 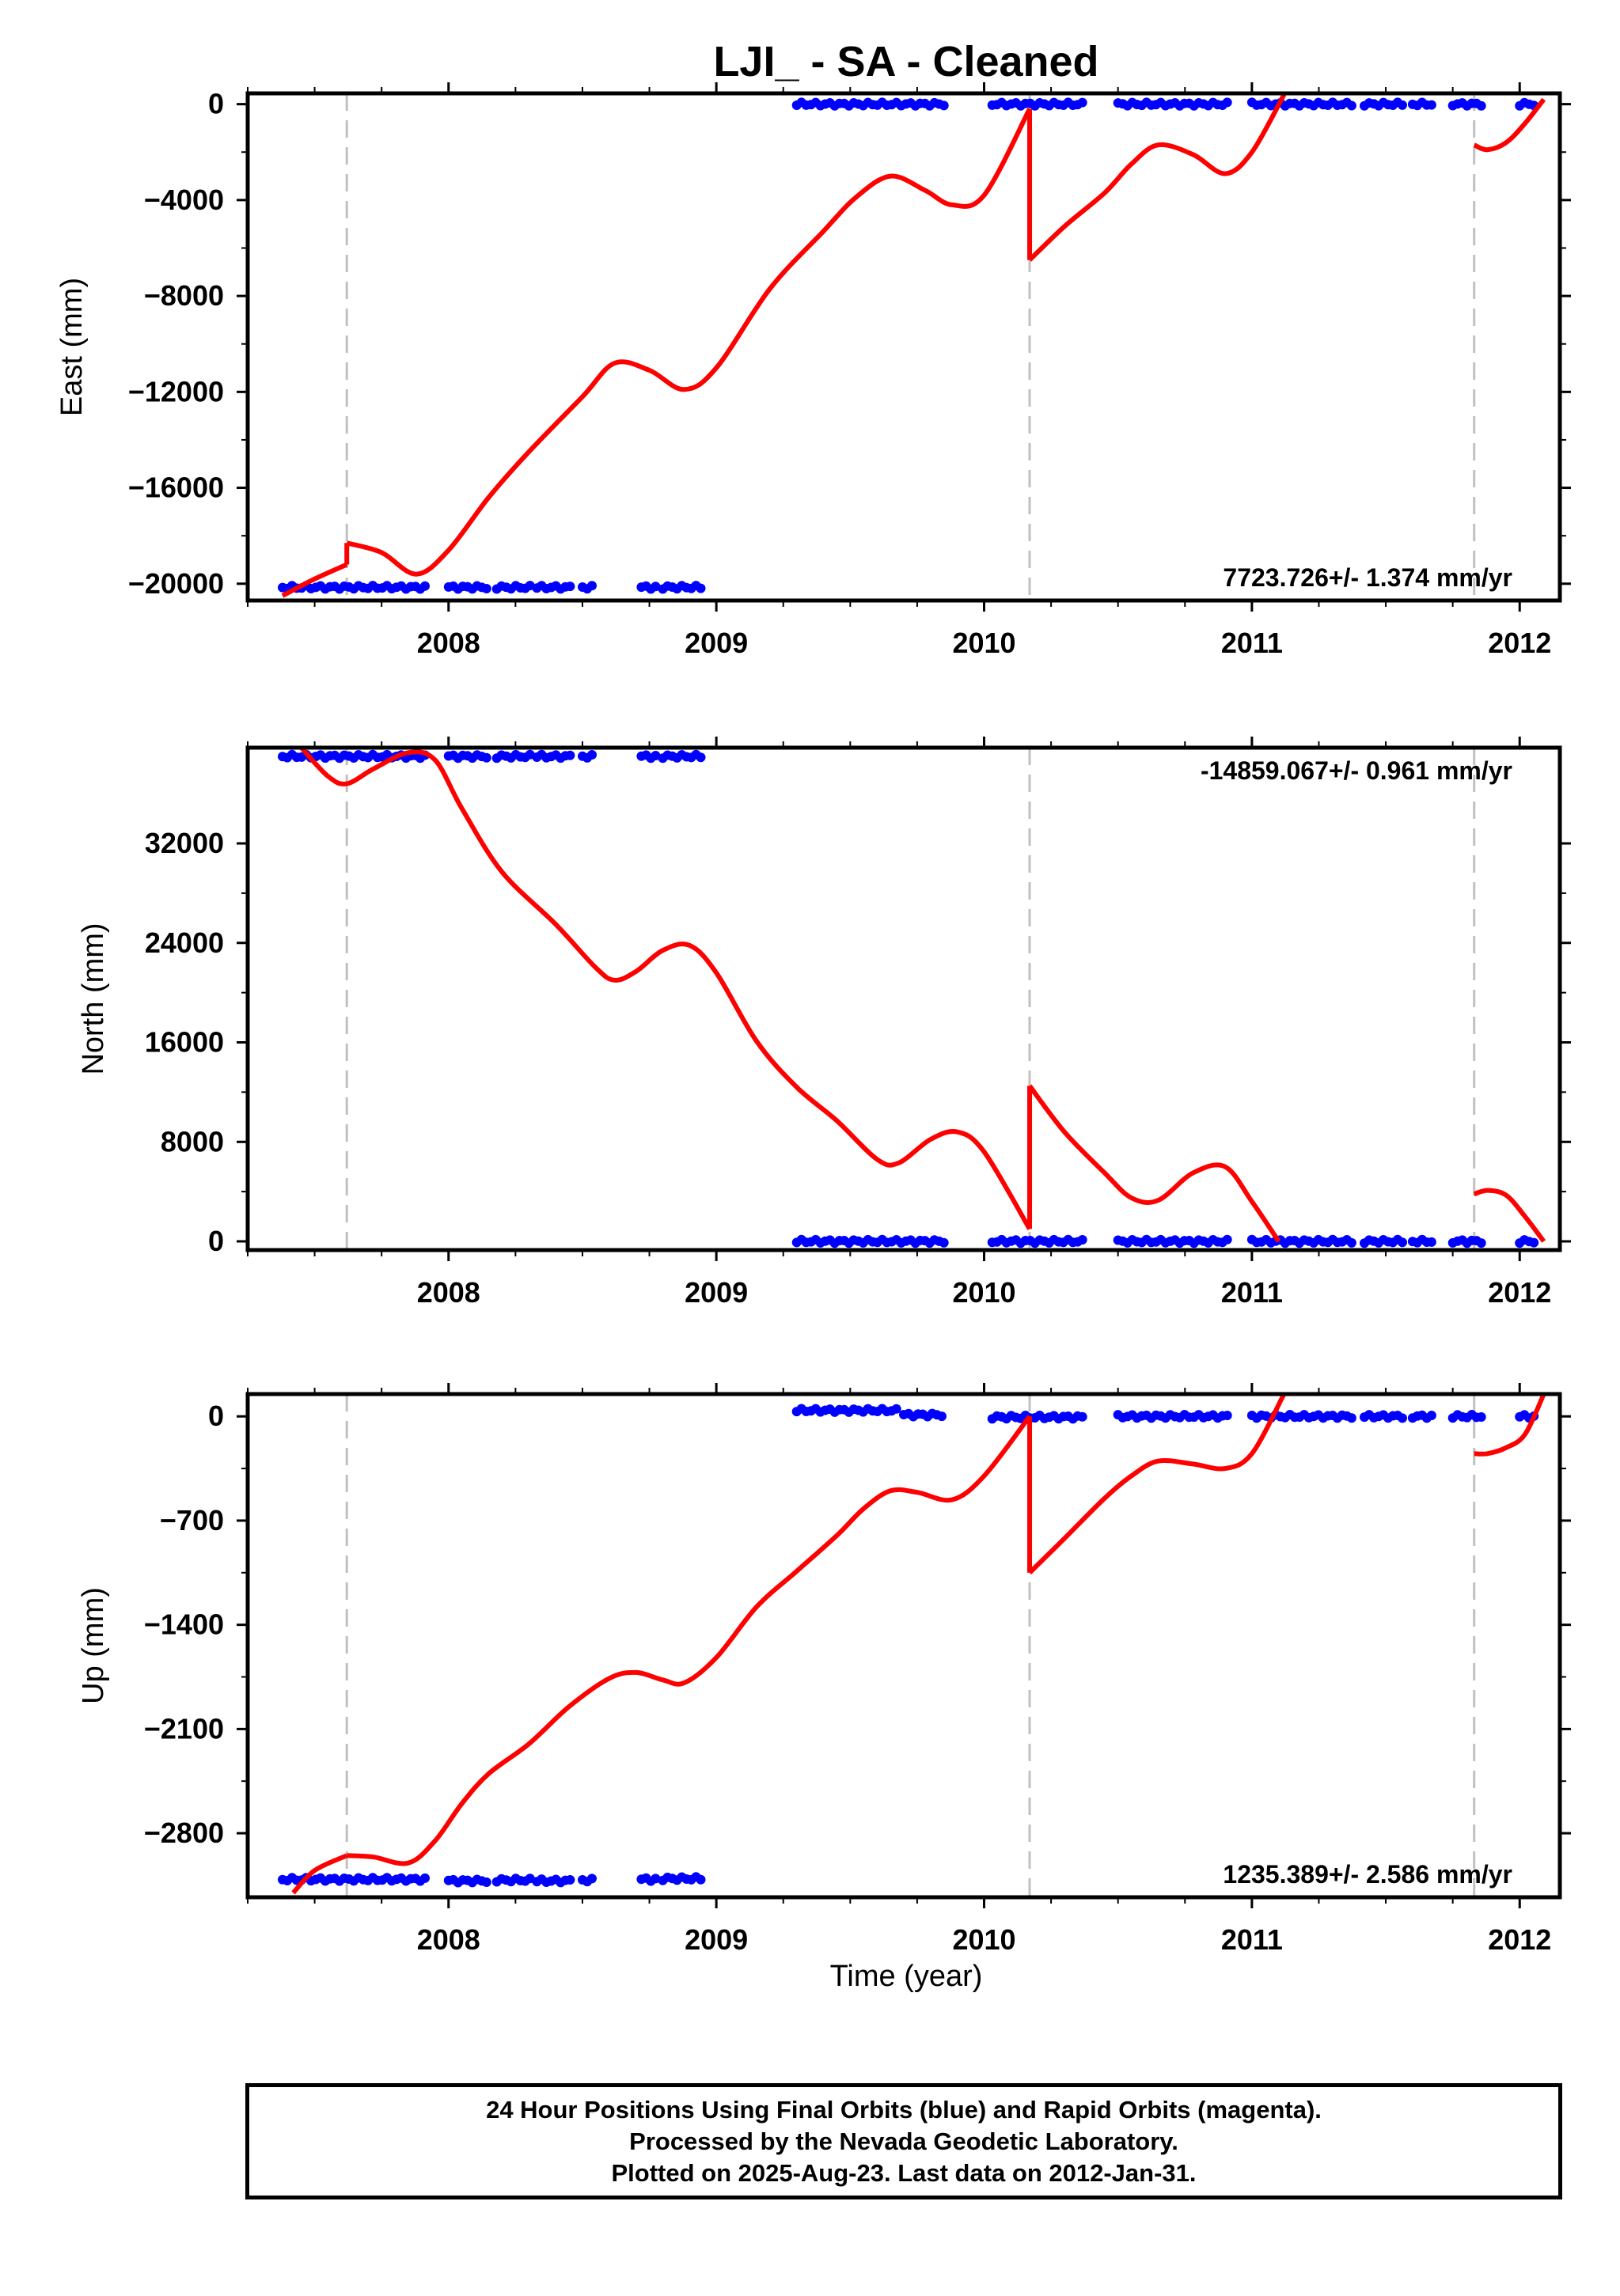 What do you see at coordinates (192, 1141) in the screenshot?
I see `y-tick-label: 8000` at bounding box center [192, 1141].